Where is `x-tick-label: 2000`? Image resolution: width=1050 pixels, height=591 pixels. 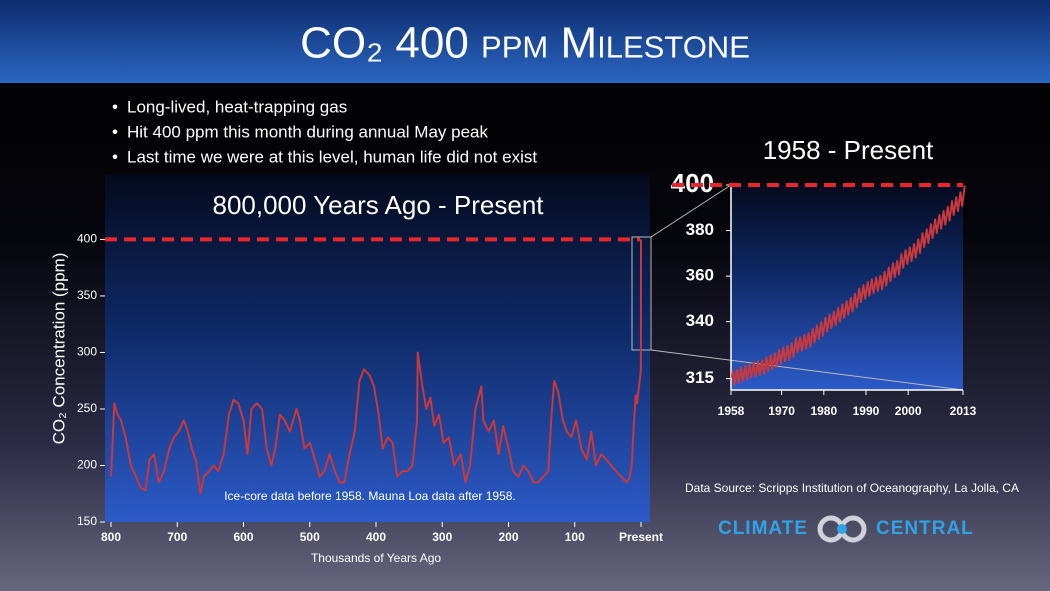
x-tick-label: 2000 is located at coordinates (908, 411).